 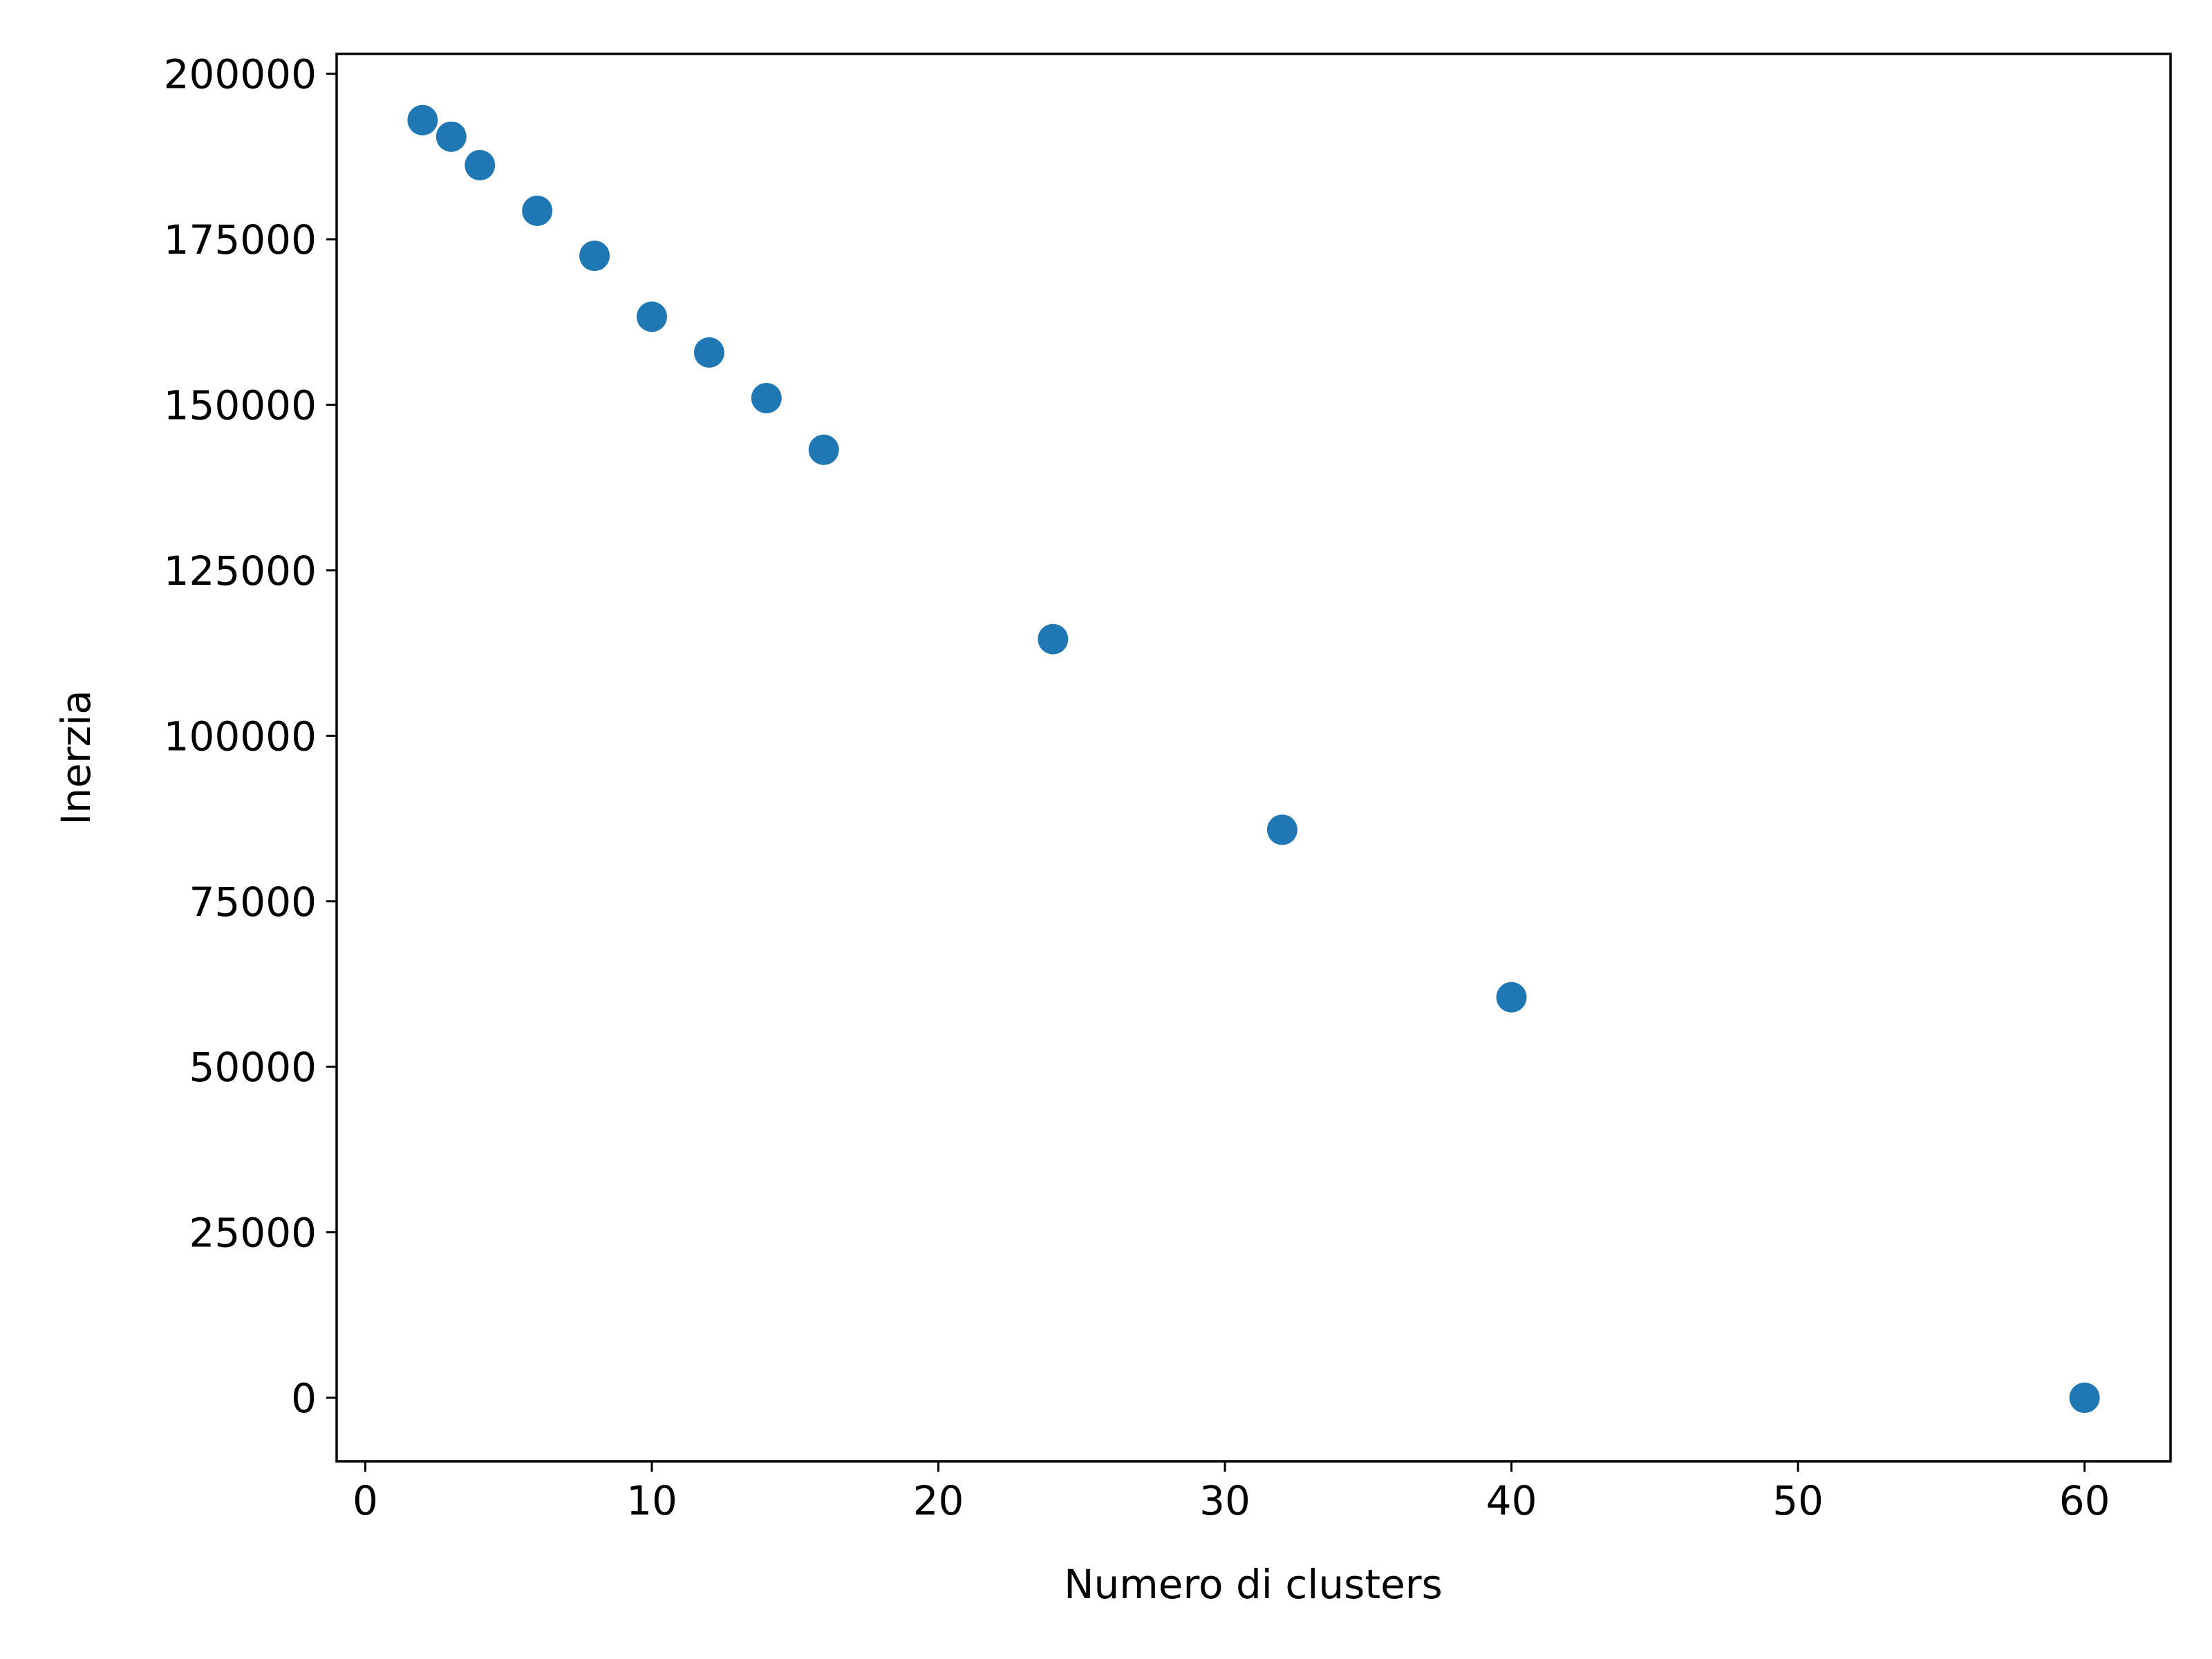 What do you see at coordinates (938, 1501) in the screenshot?
I see `x-tick-label: 20` at bounding box center [938, 1501].